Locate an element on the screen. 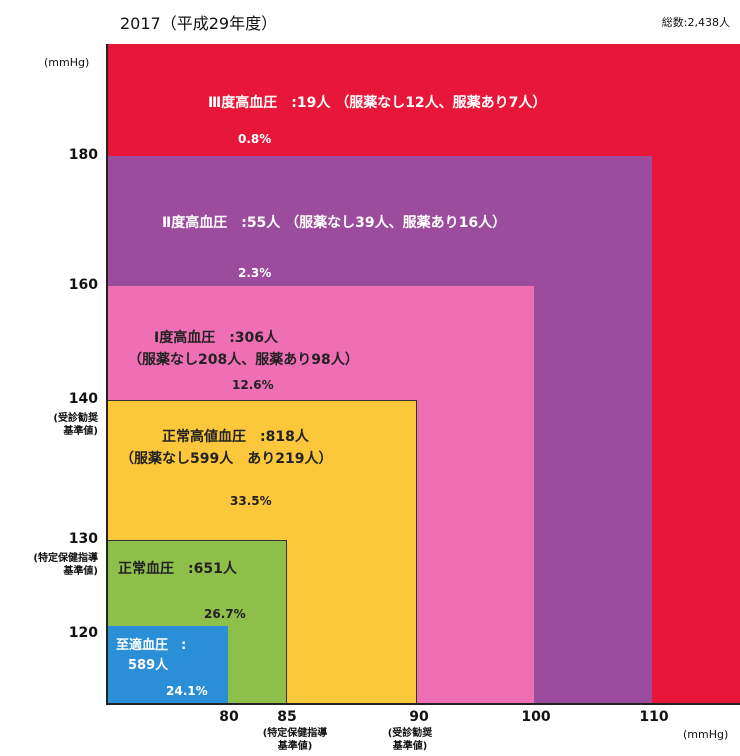  y-note-140: (受診勧奨 基準値) is located at coordinates (75, 425).